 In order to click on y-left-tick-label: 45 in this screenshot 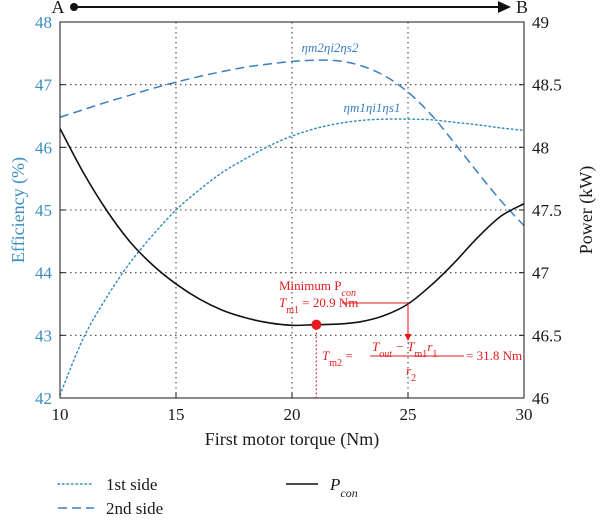, I will do `click(43, 210)`.